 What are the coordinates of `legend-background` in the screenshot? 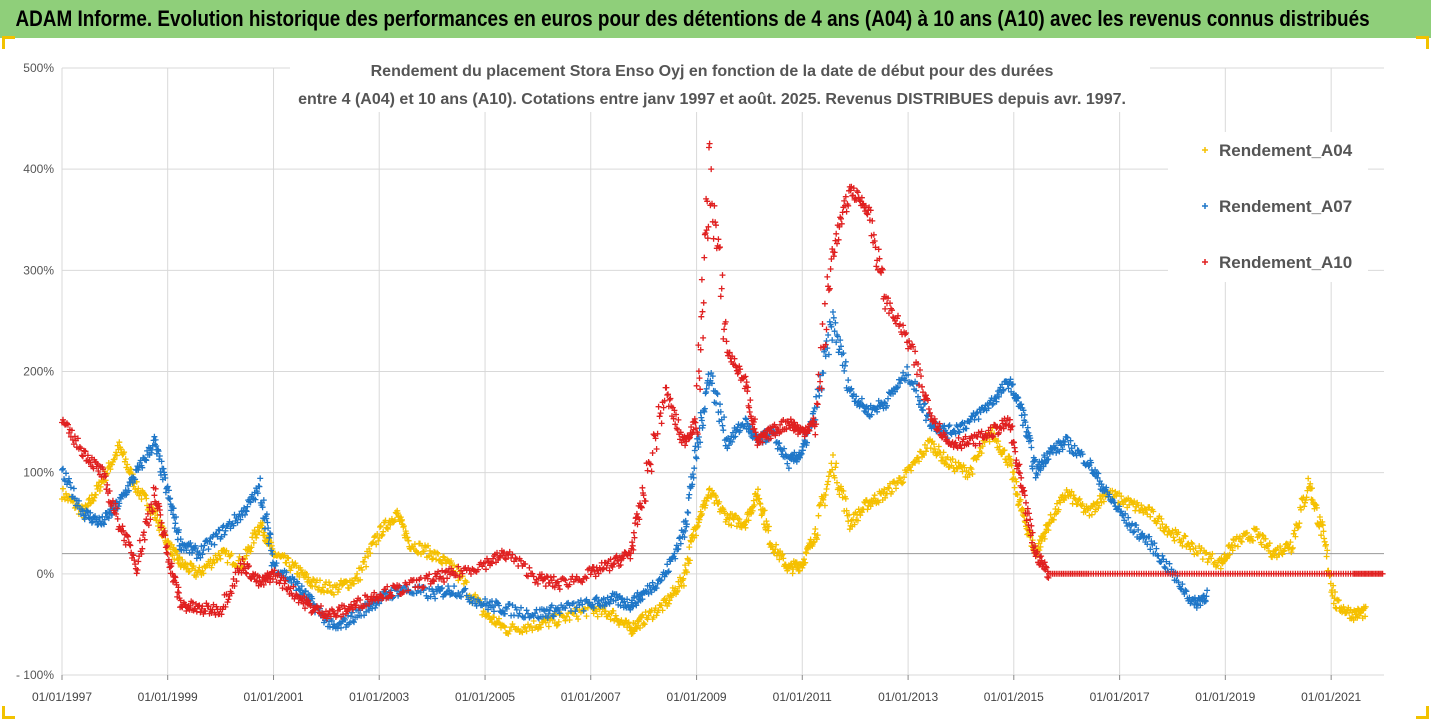 It's located at (1268, 207).